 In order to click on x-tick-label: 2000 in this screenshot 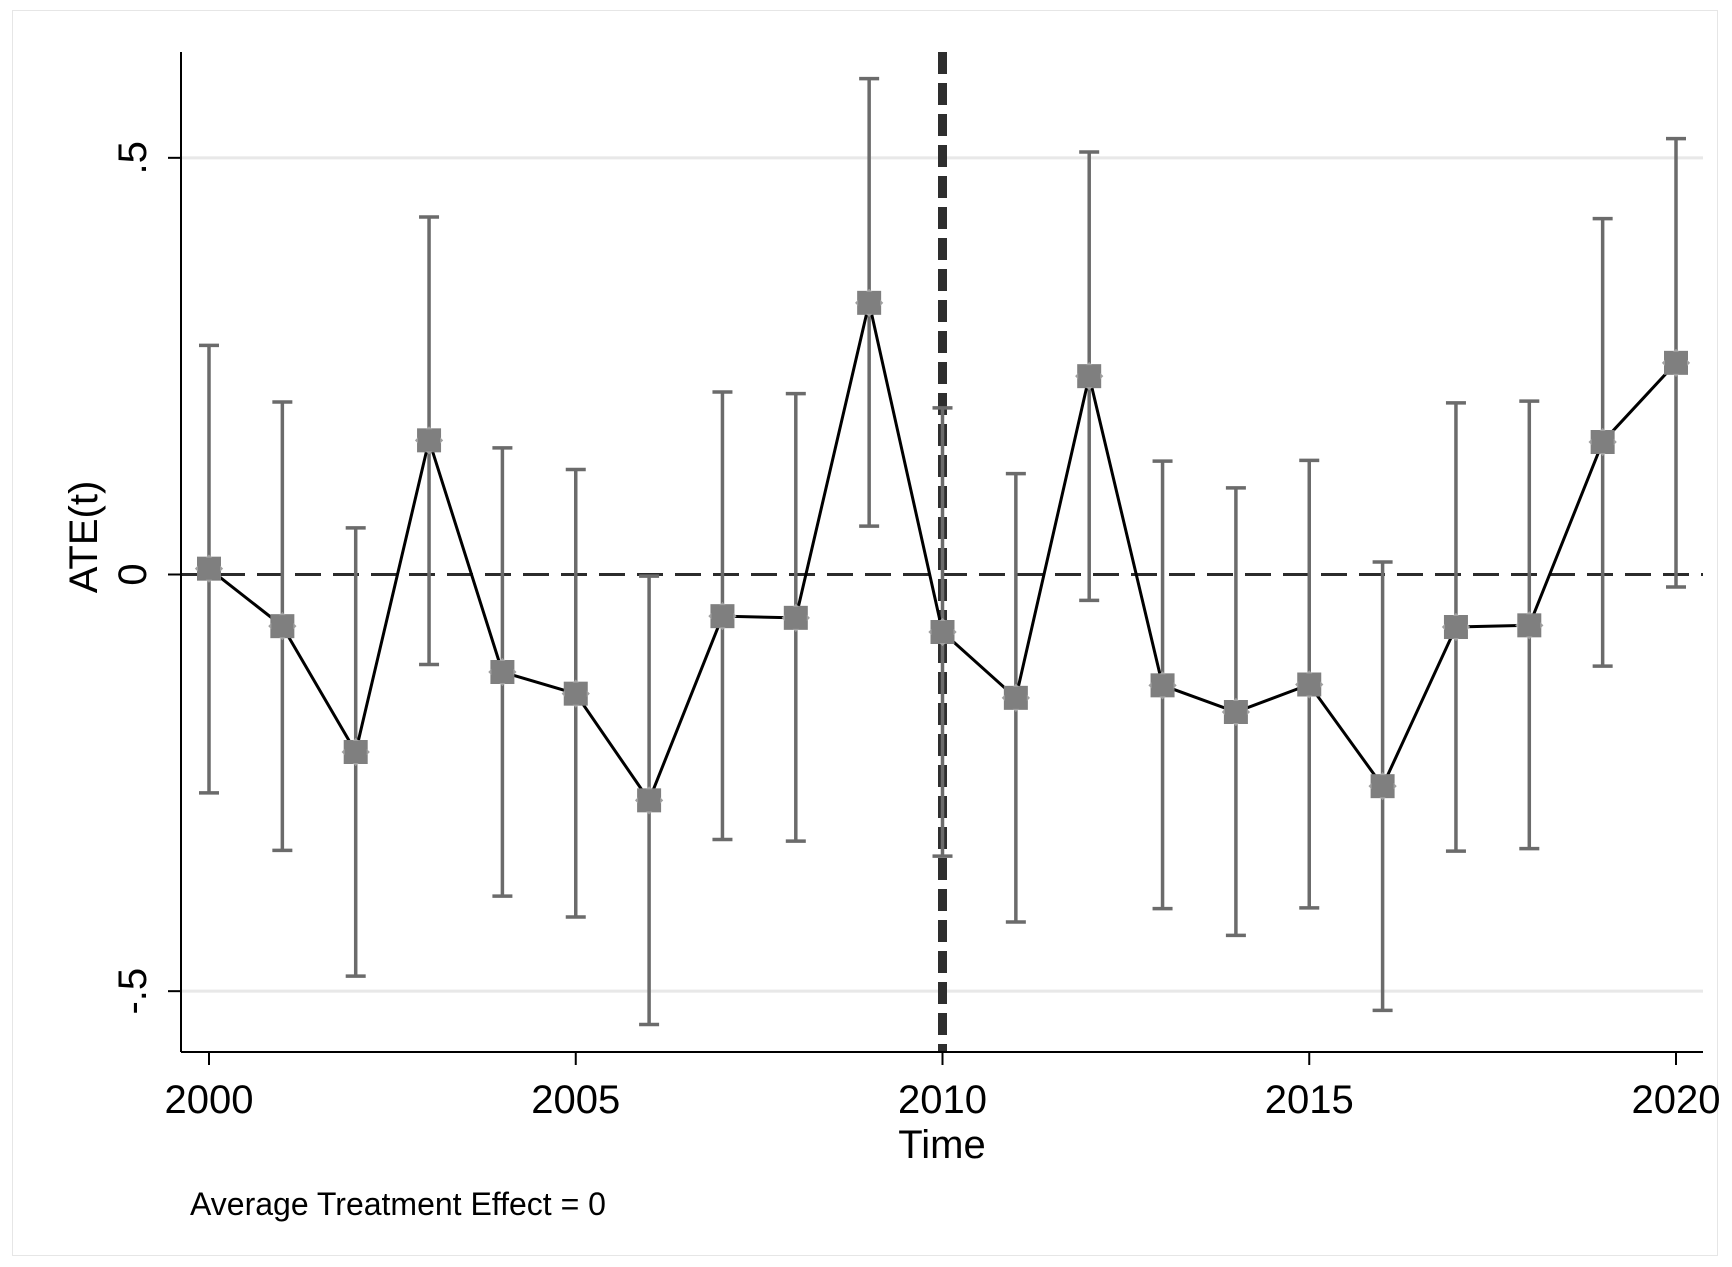, I will do `click(209, 1100)`.